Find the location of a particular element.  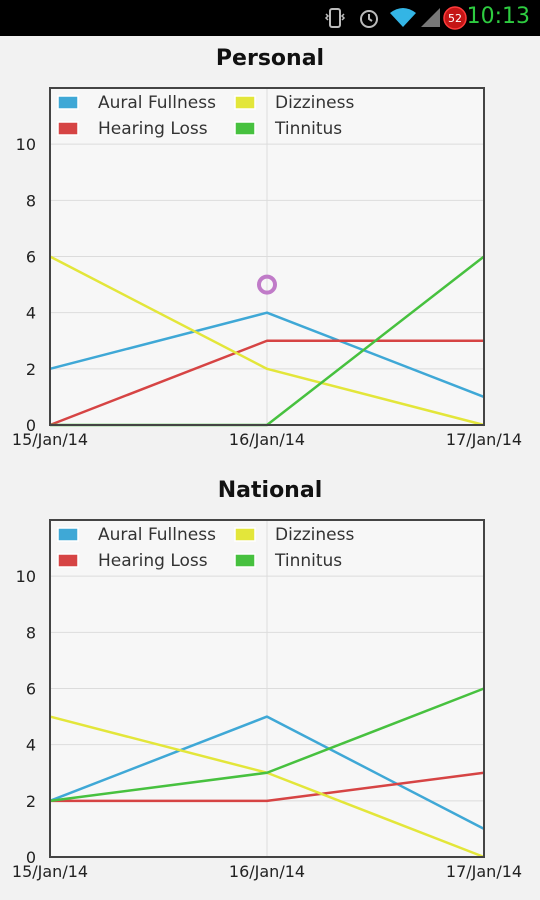

chart-title-national: National is located at coordinates (270, 490).